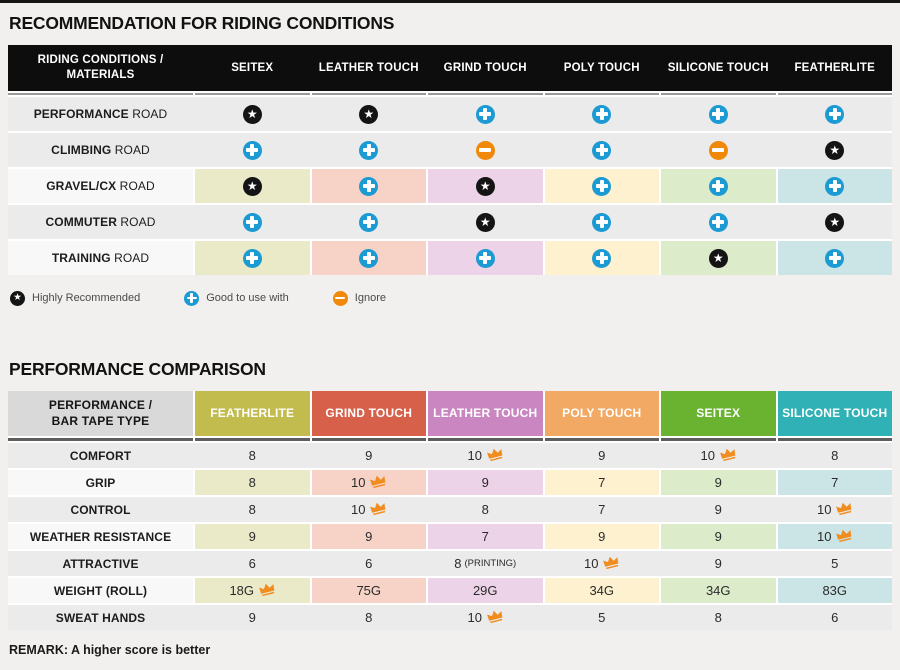 The width and height of the screenshot is (900, 670). Describe the element at coordinates (110, 650) in the screenshot. I see `remark: REMARK: A higher score is better` at that location.